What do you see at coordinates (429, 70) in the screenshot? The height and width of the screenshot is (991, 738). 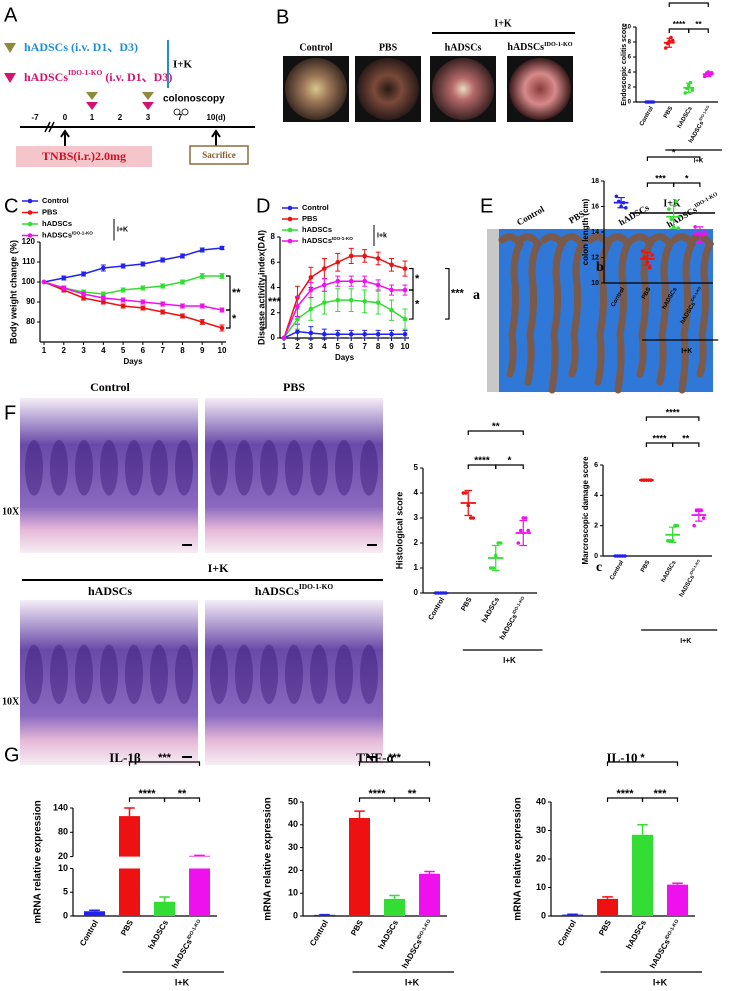 I see `endoscopy-photos: Control PBS hADSCs hADSCsIDO-1-KO I+K` at bounding box center [429, 70].